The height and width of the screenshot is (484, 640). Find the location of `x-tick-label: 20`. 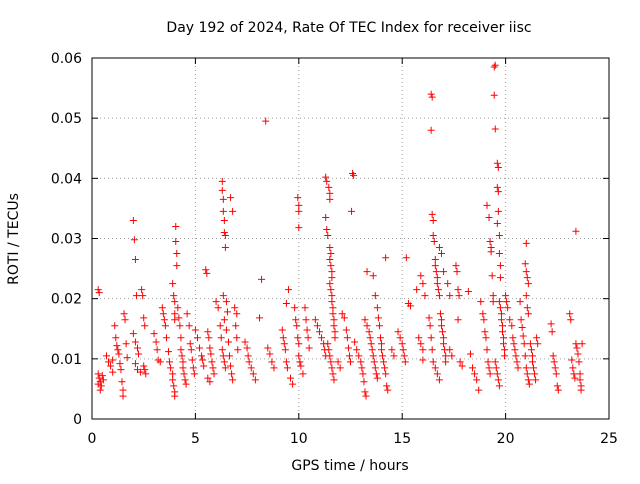

x-tick-label: 20 is located at coordinates (506, 439).